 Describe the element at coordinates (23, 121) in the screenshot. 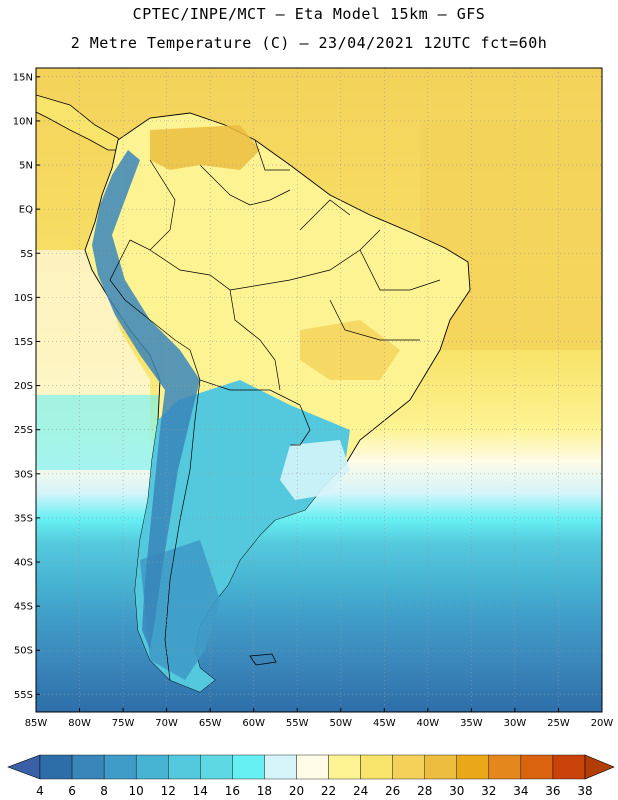

I see `lat-label: 10N` at that location.